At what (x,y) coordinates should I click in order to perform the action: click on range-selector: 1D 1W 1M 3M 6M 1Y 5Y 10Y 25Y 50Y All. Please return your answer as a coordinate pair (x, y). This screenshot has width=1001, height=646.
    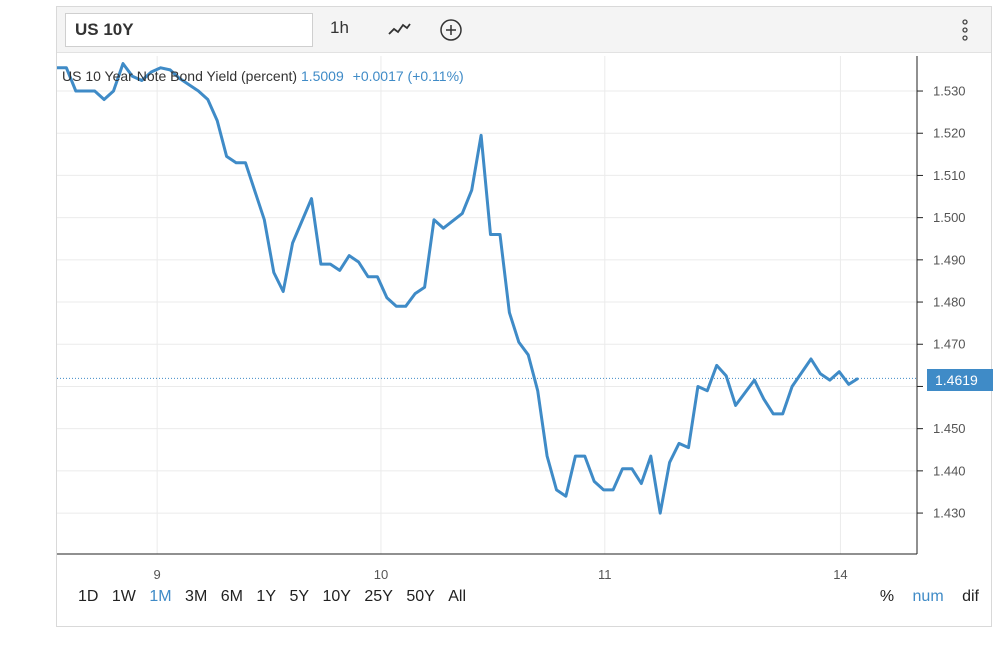
    Looking at the image, I should click on (276, 597).